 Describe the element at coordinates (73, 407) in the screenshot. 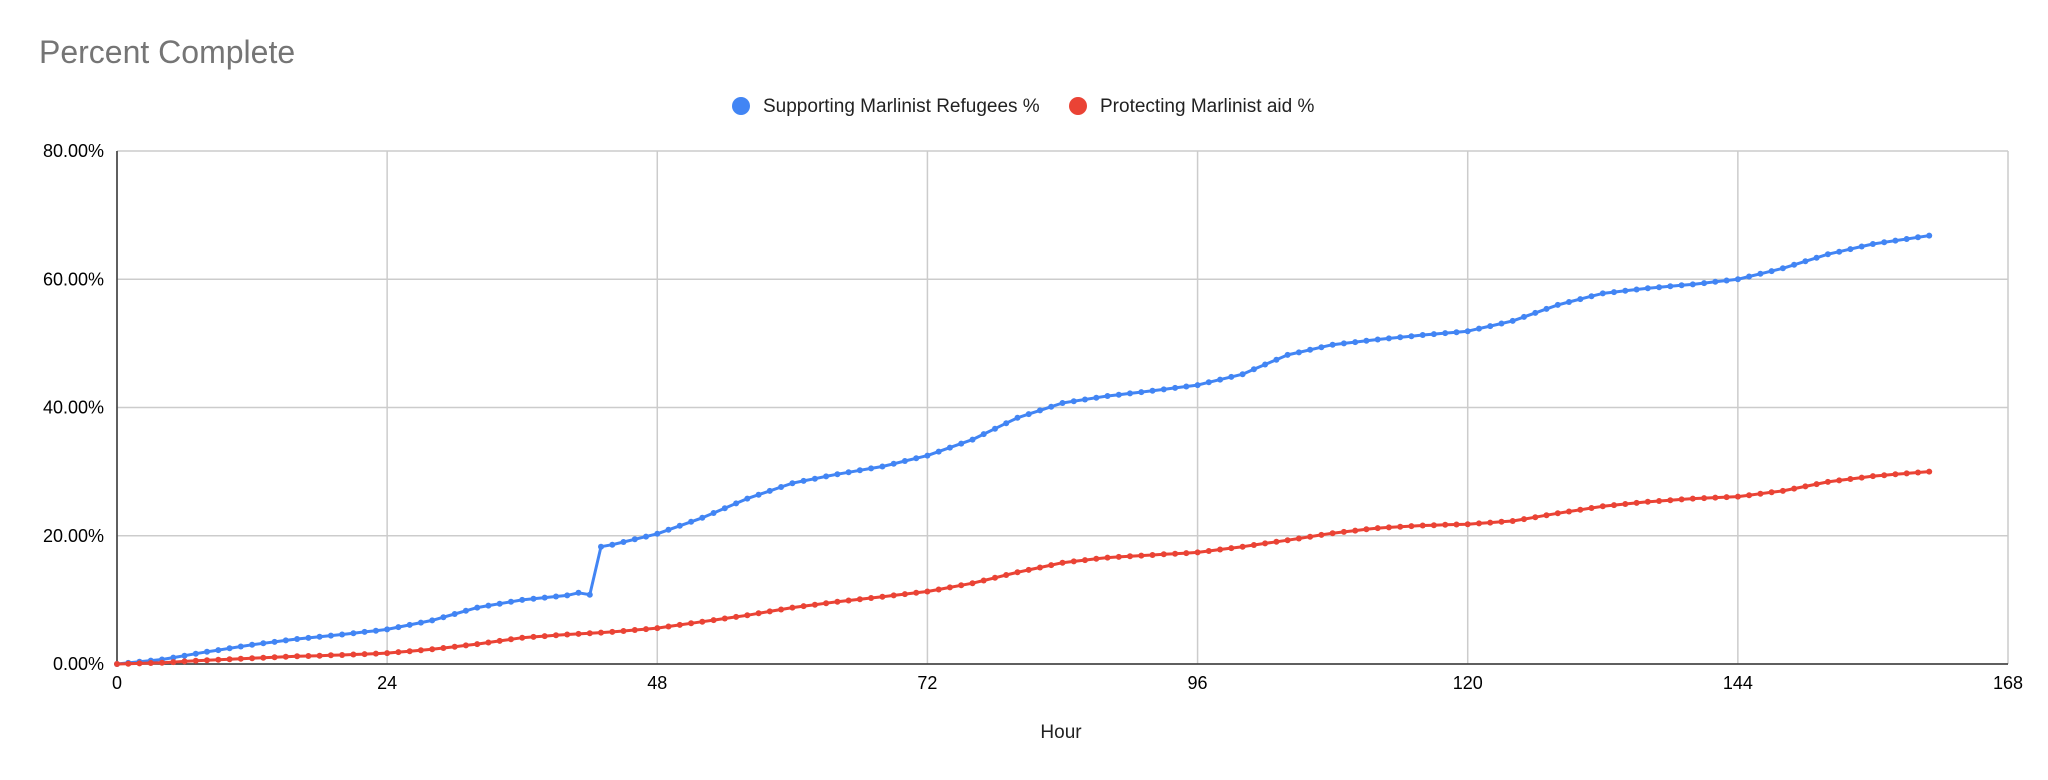

I see `y-axis-tick-labels: 0.00% 20.00% 40.00% 60.00% 80.00%` at that location.